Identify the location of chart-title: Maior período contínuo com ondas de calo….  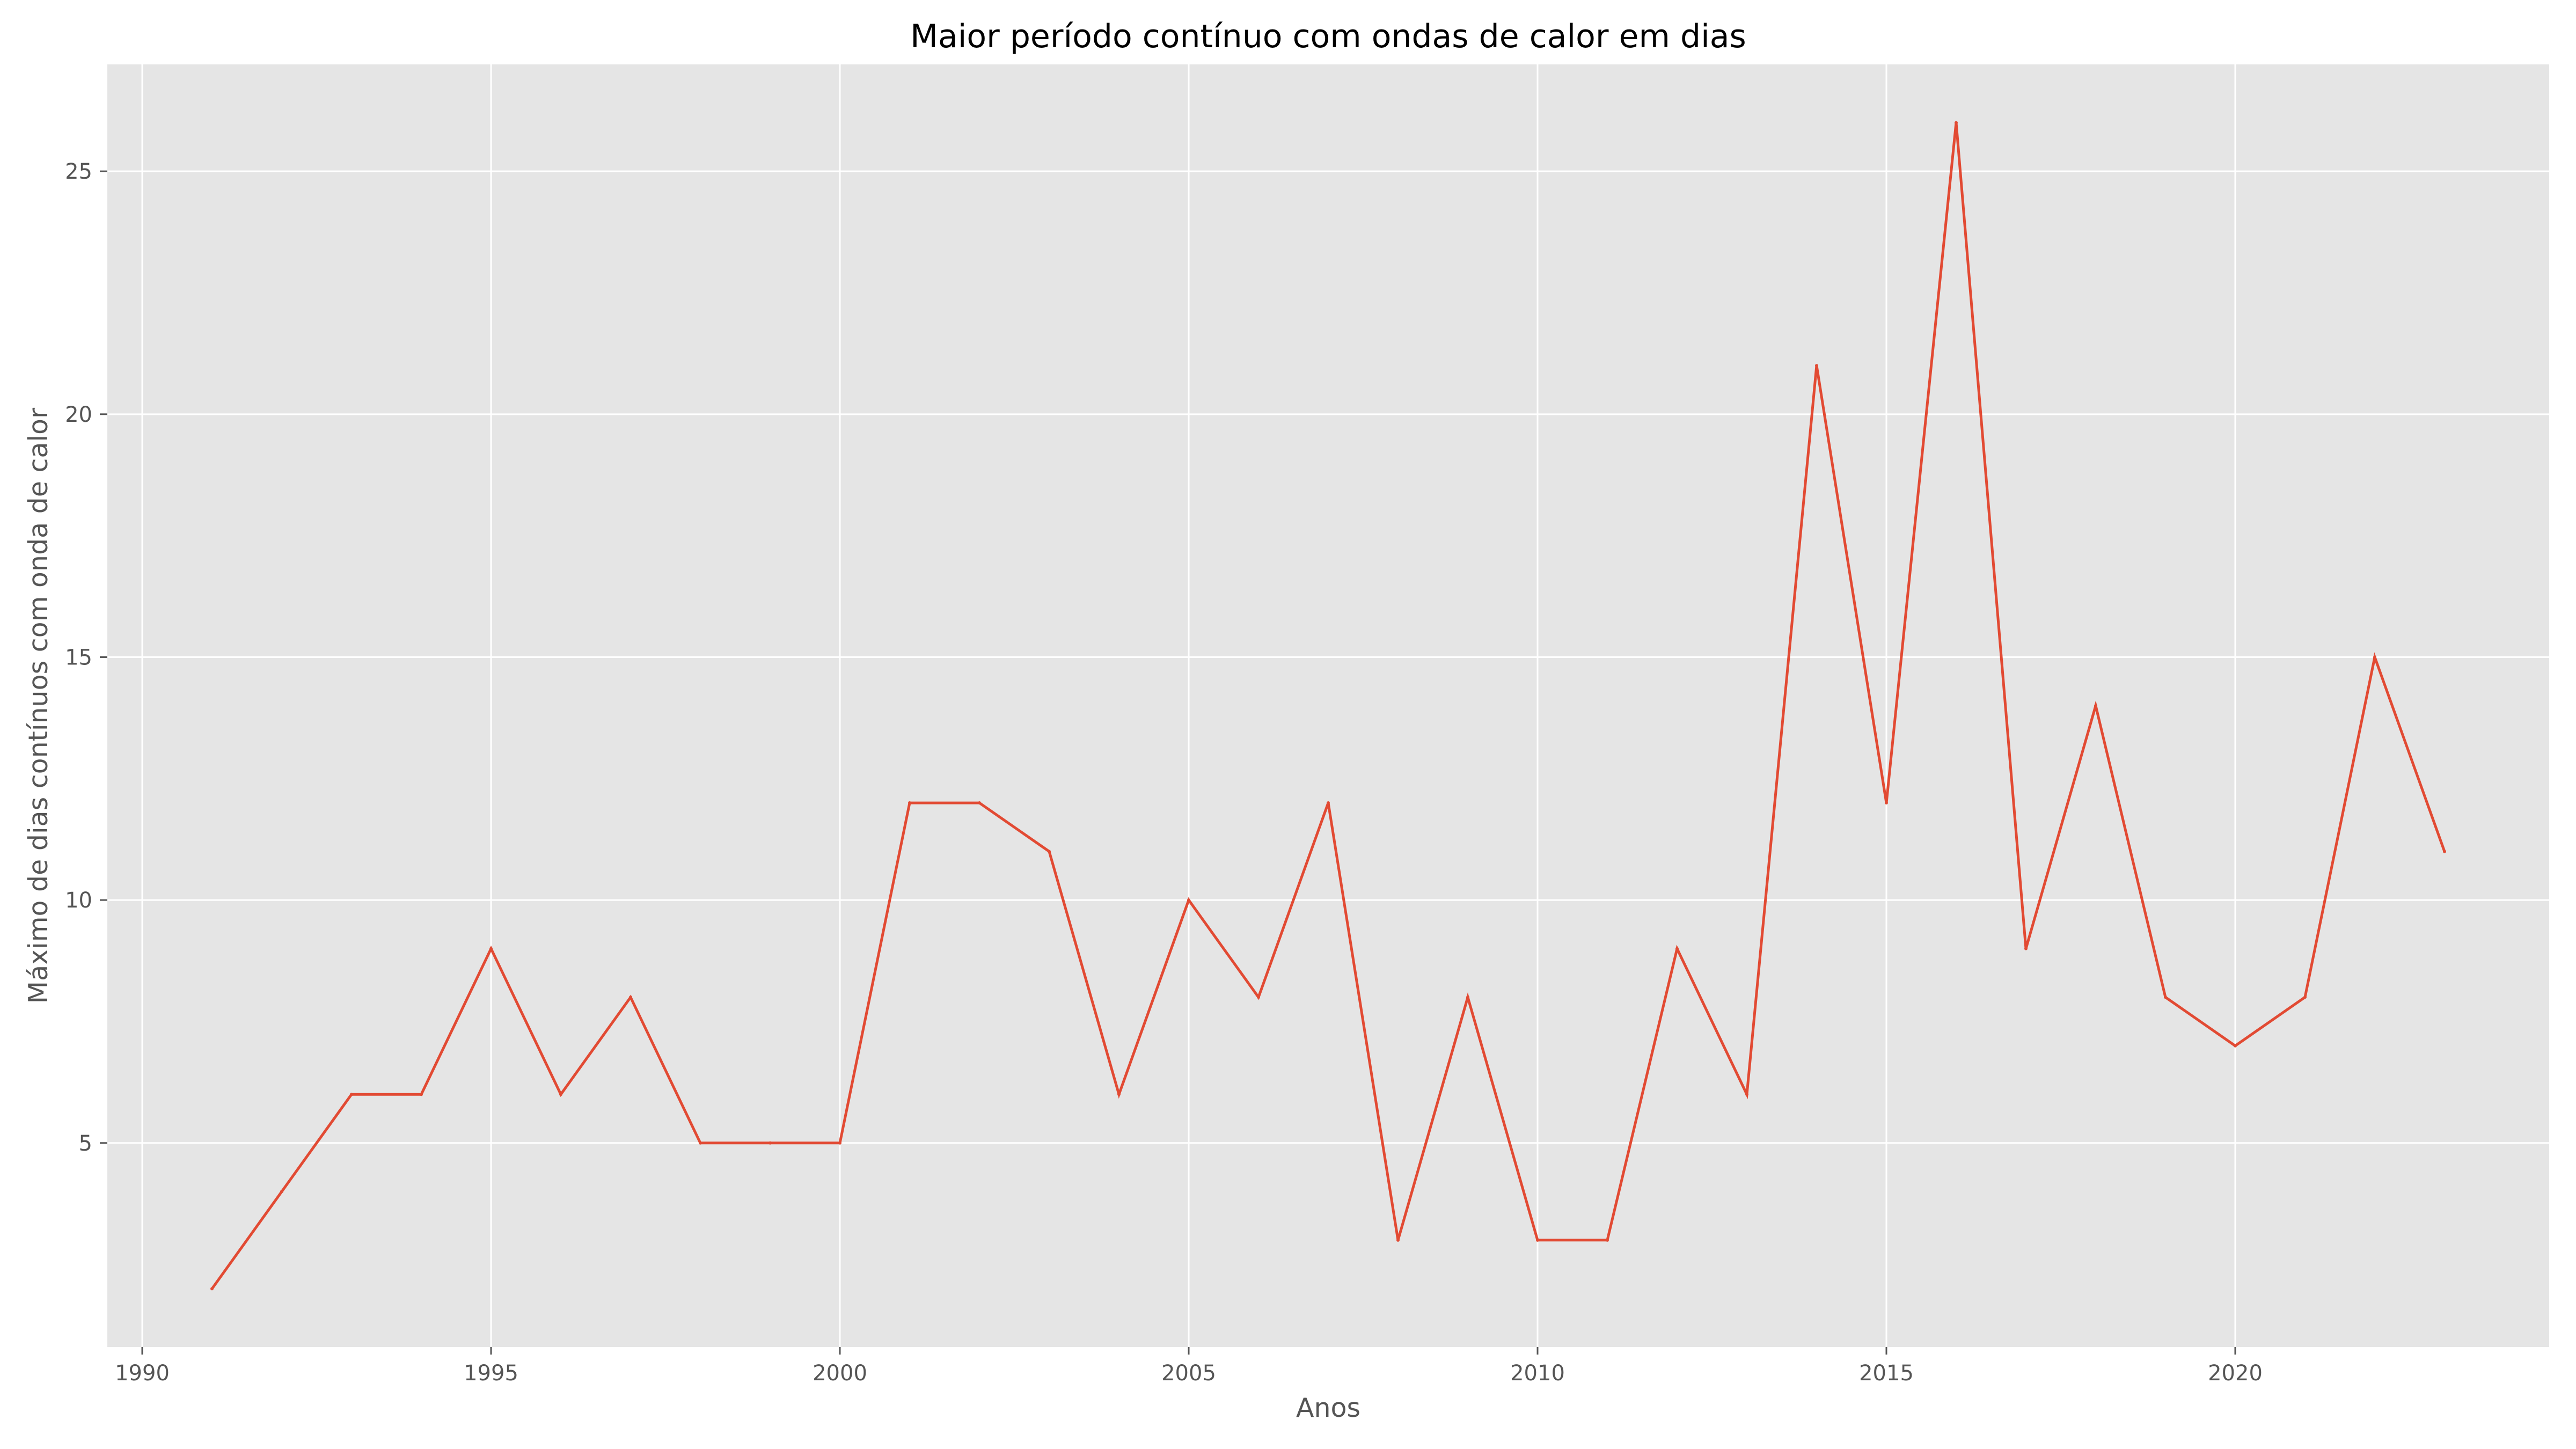
(1328, 36).